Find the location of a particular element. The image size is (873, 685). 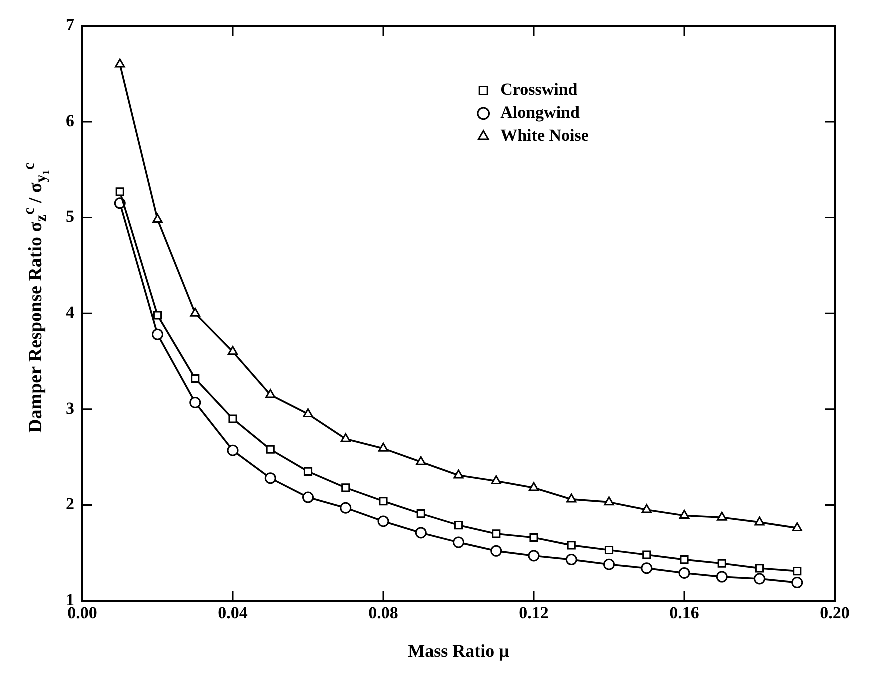

x-tick-label: 0.04 is located at coordinates (233, 613).